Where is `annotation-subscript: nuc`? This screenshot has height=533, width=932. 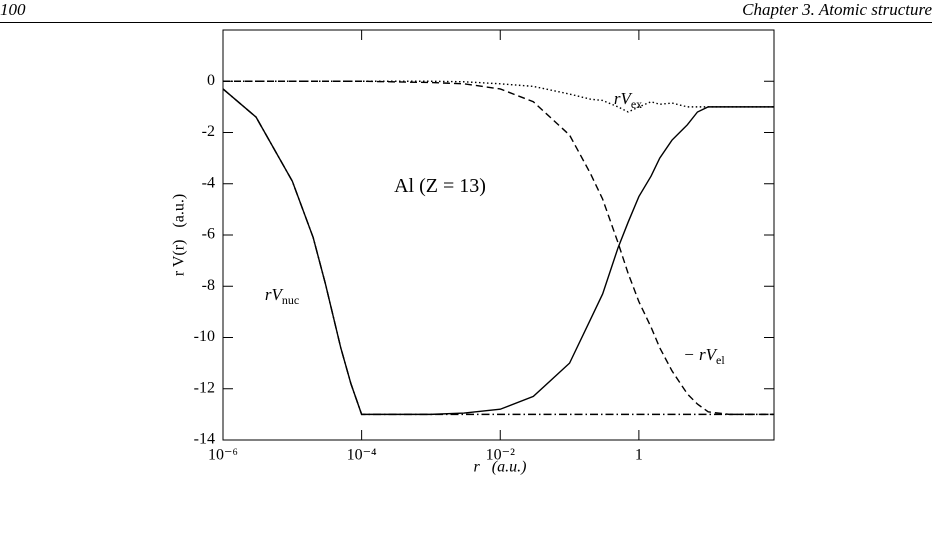 annotation-subscript: nuc is located at coordinates (290, 300).